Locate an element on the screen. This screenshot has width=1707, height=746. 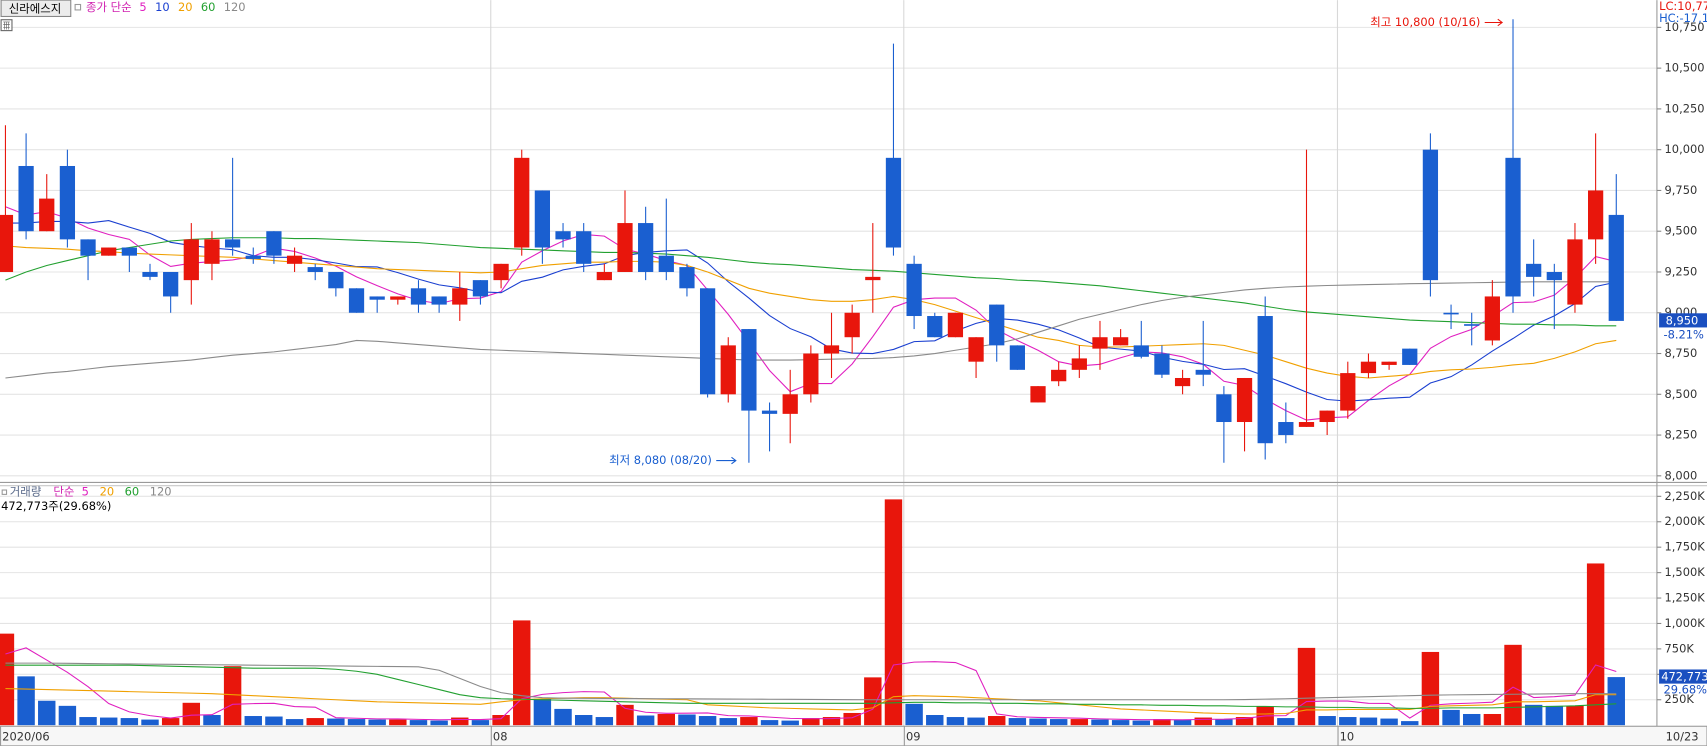
stock-name: 신라에스지 is located at coordinates (35, 8).